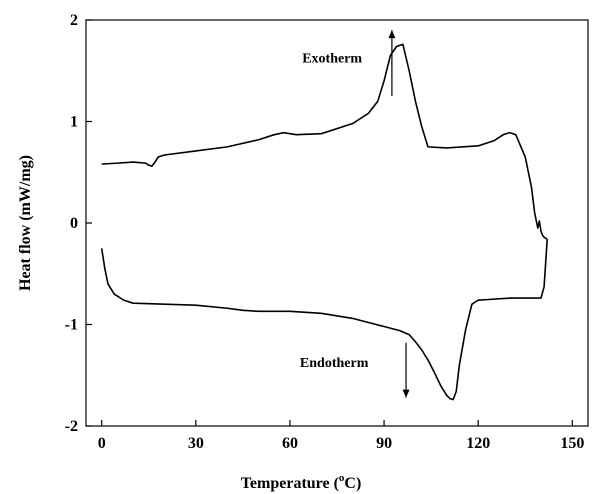 The height and width of the screenshot is (494, 605). What do you see at coordinates (25, 223) in the screenshot?
I see `y-axis-title: Heat flow (mW/mg)` at bounding box center [25, 223].